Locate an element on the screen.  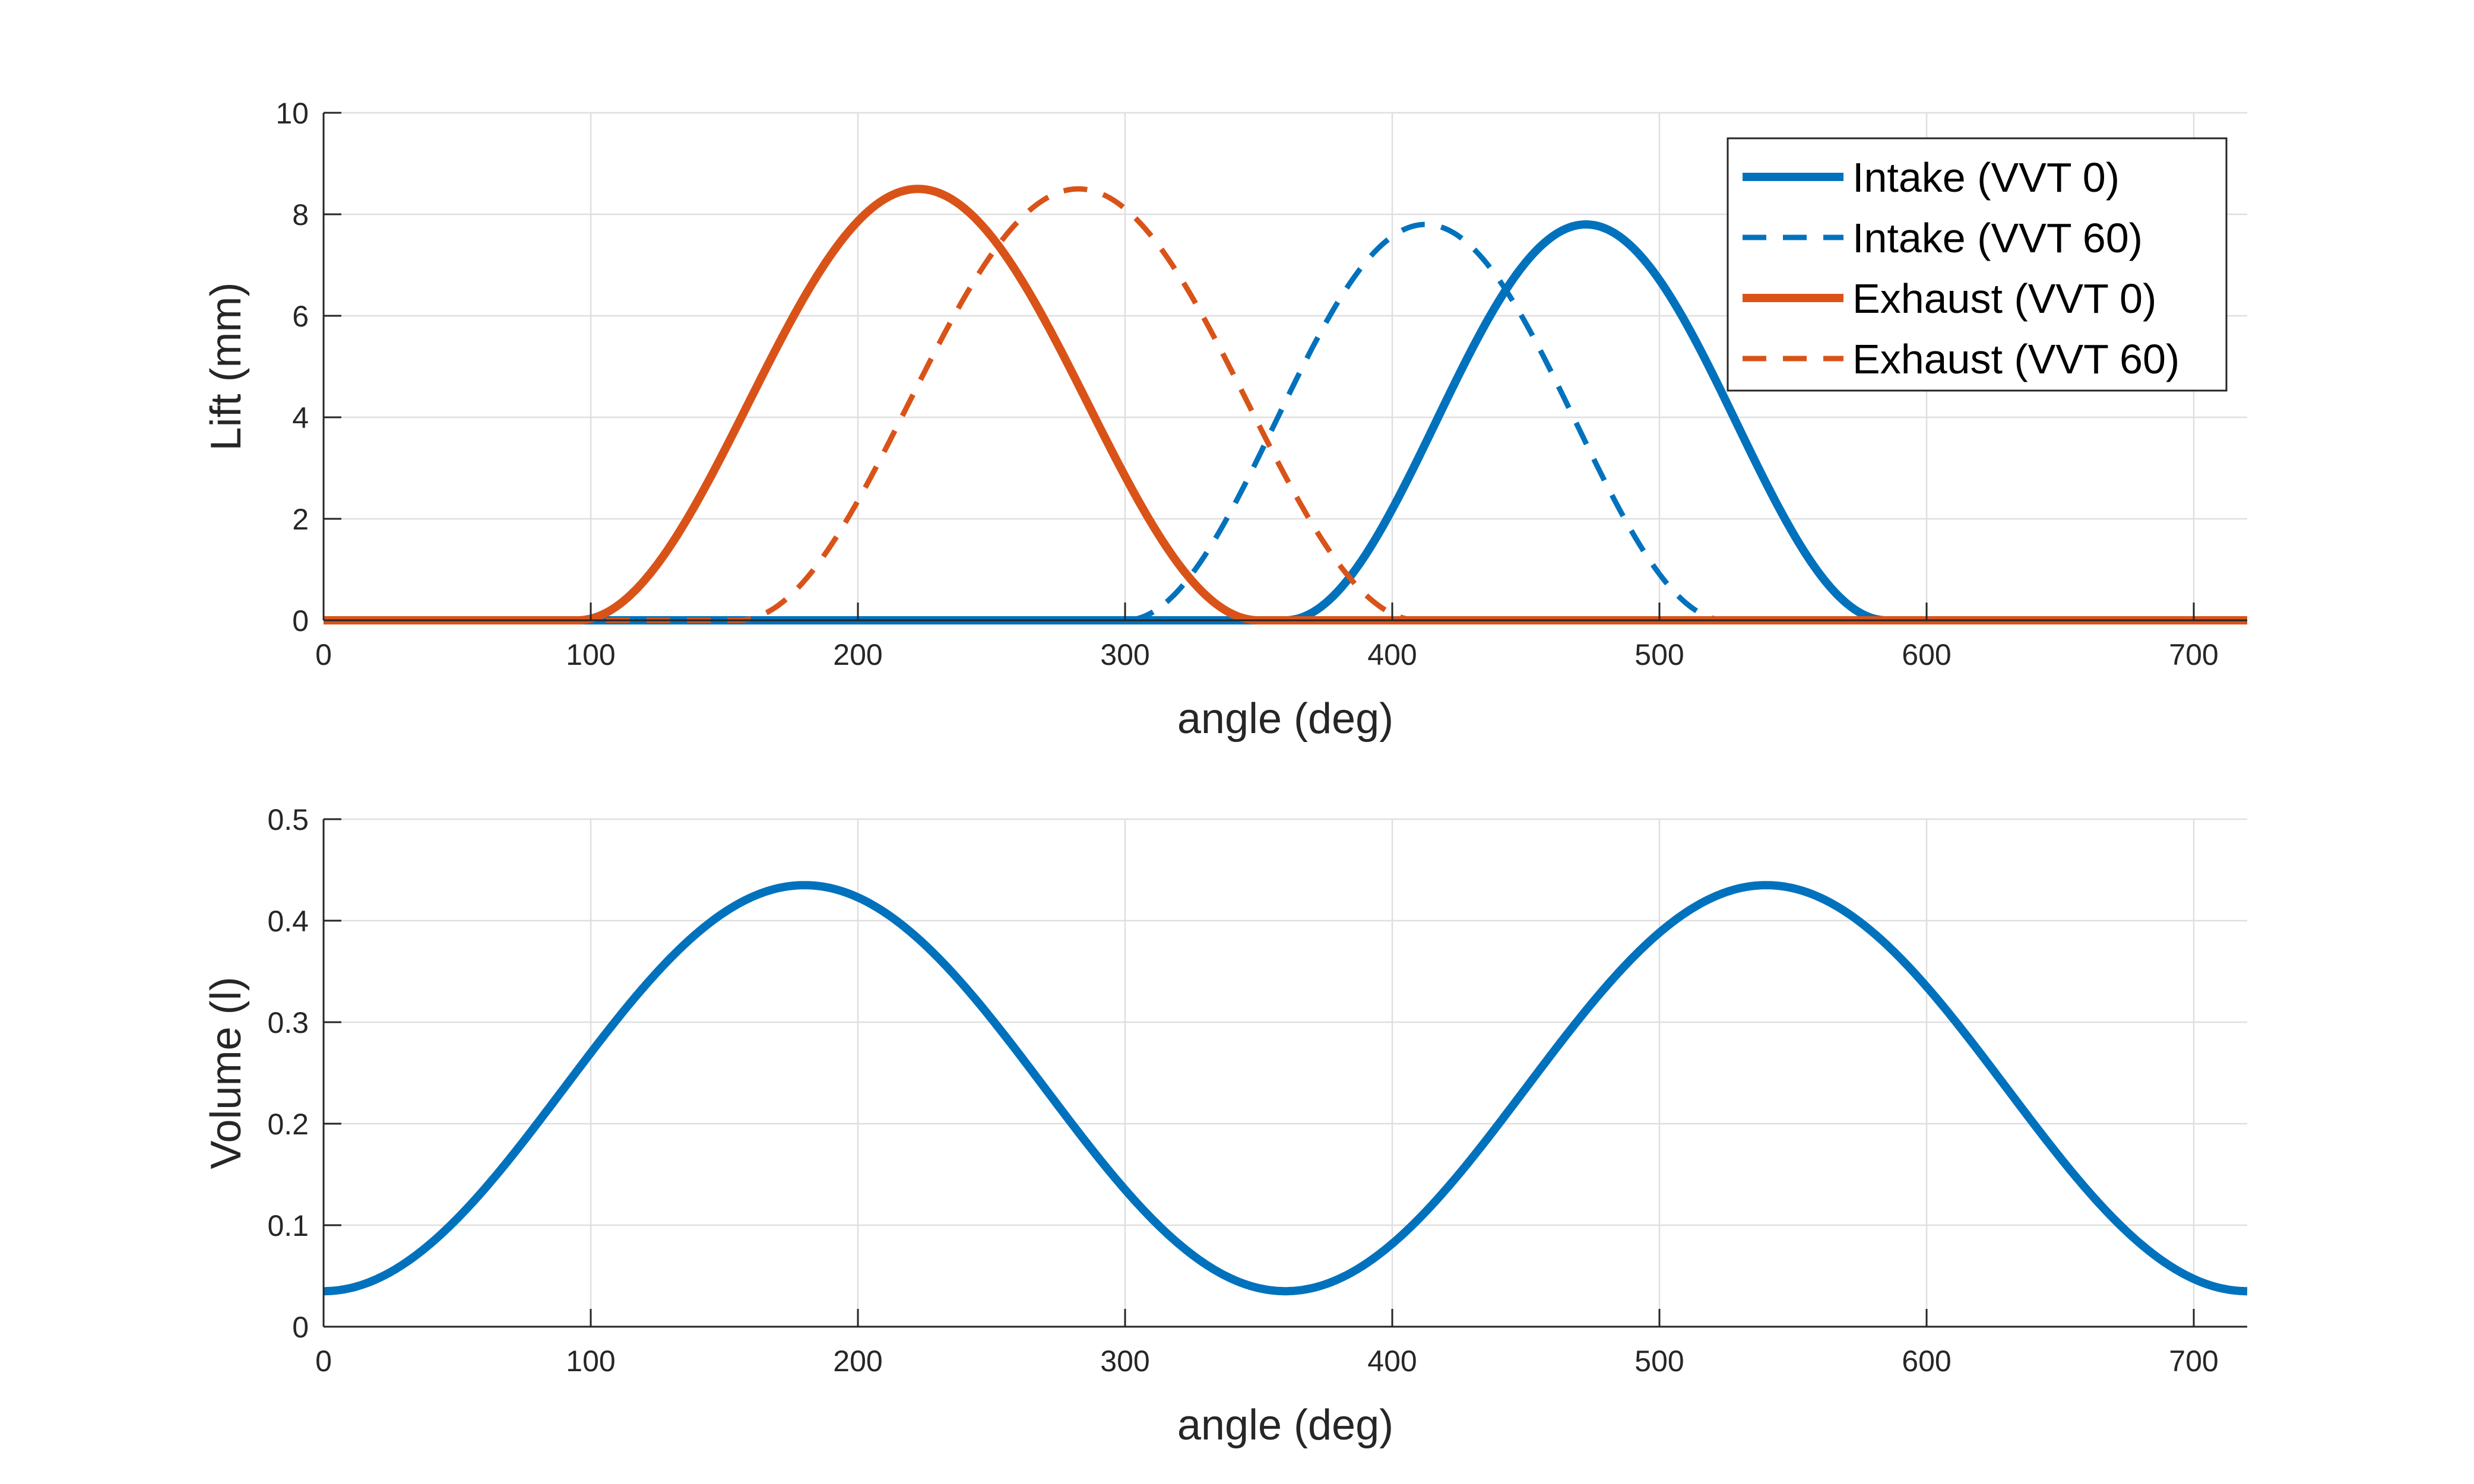
volume-x-tick-label: 300 is located at coordinates (1124, 1361).